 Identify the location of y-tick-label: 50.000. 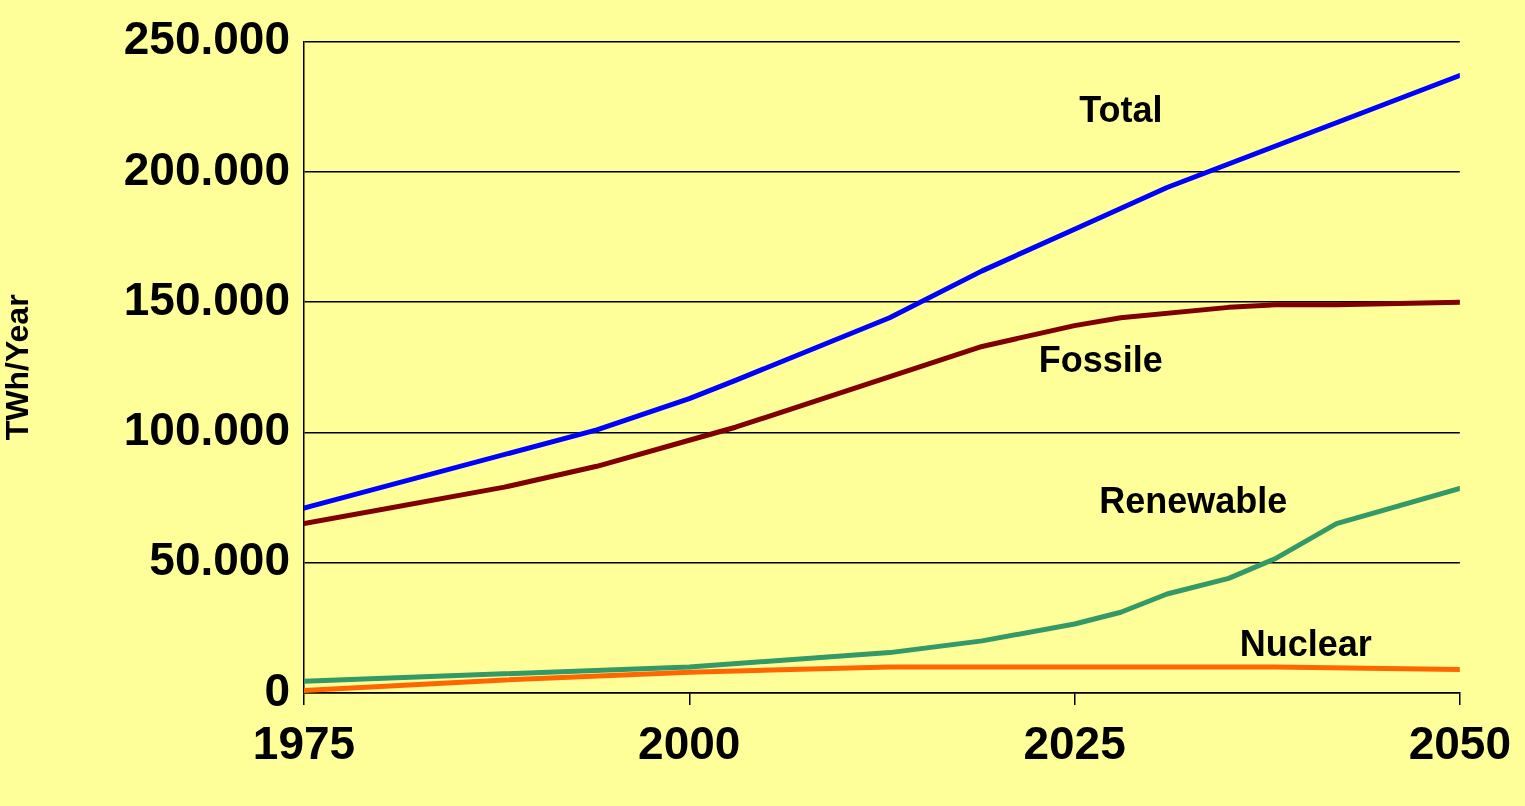
(219, 559).